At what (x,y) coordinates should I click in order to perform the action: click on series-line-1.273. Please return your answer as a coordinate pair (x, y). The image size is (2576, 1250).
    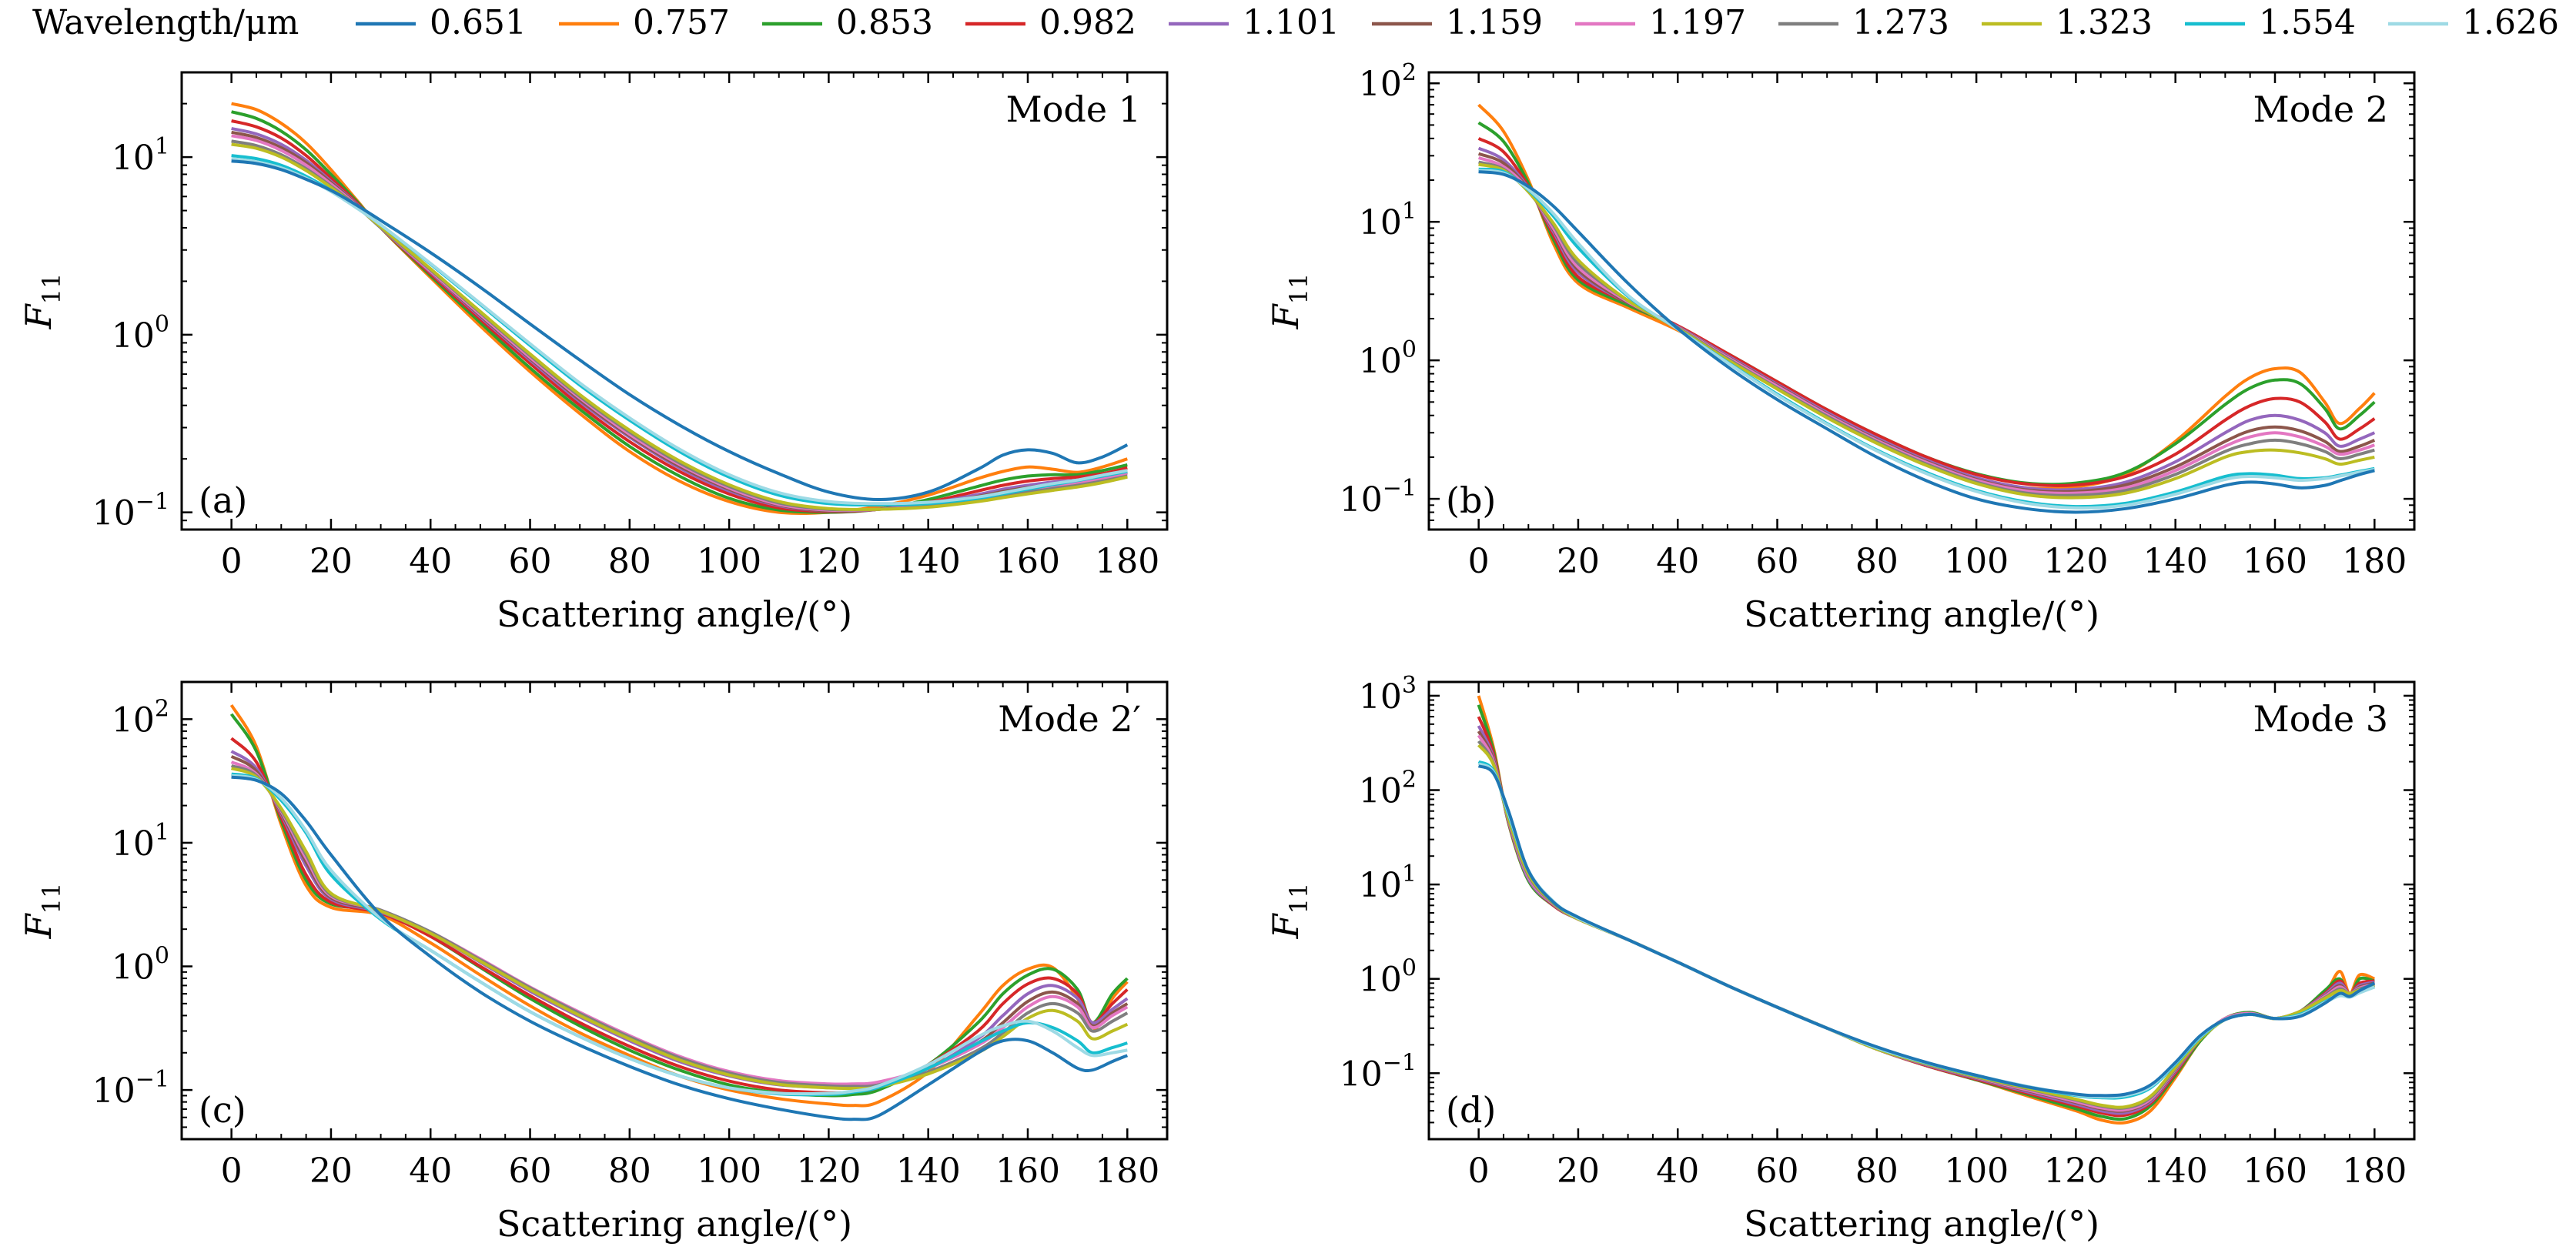
    Looking at the image, I should click on (1927, 328).